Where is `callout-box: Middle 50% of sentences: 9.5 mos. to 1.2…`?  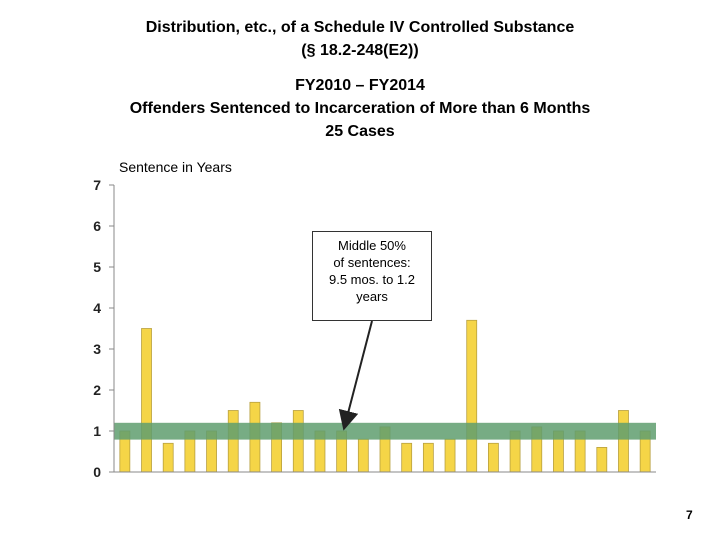
callout-box: Middle 50% of sentences: 9.5 mos. to 1.2… is located at coordinates (372, 276).